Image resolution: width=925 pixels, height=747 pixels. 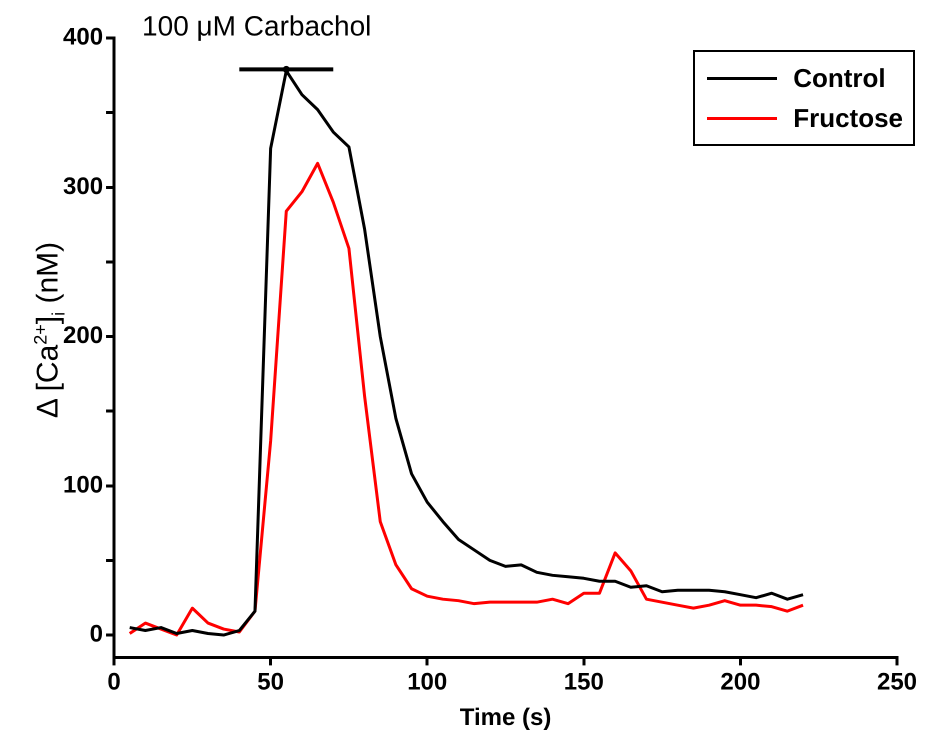 What do you see at coordinates (83, 186) in the screenshot?
I see `y-tick-label: 300` at bounding box center [83, 186].